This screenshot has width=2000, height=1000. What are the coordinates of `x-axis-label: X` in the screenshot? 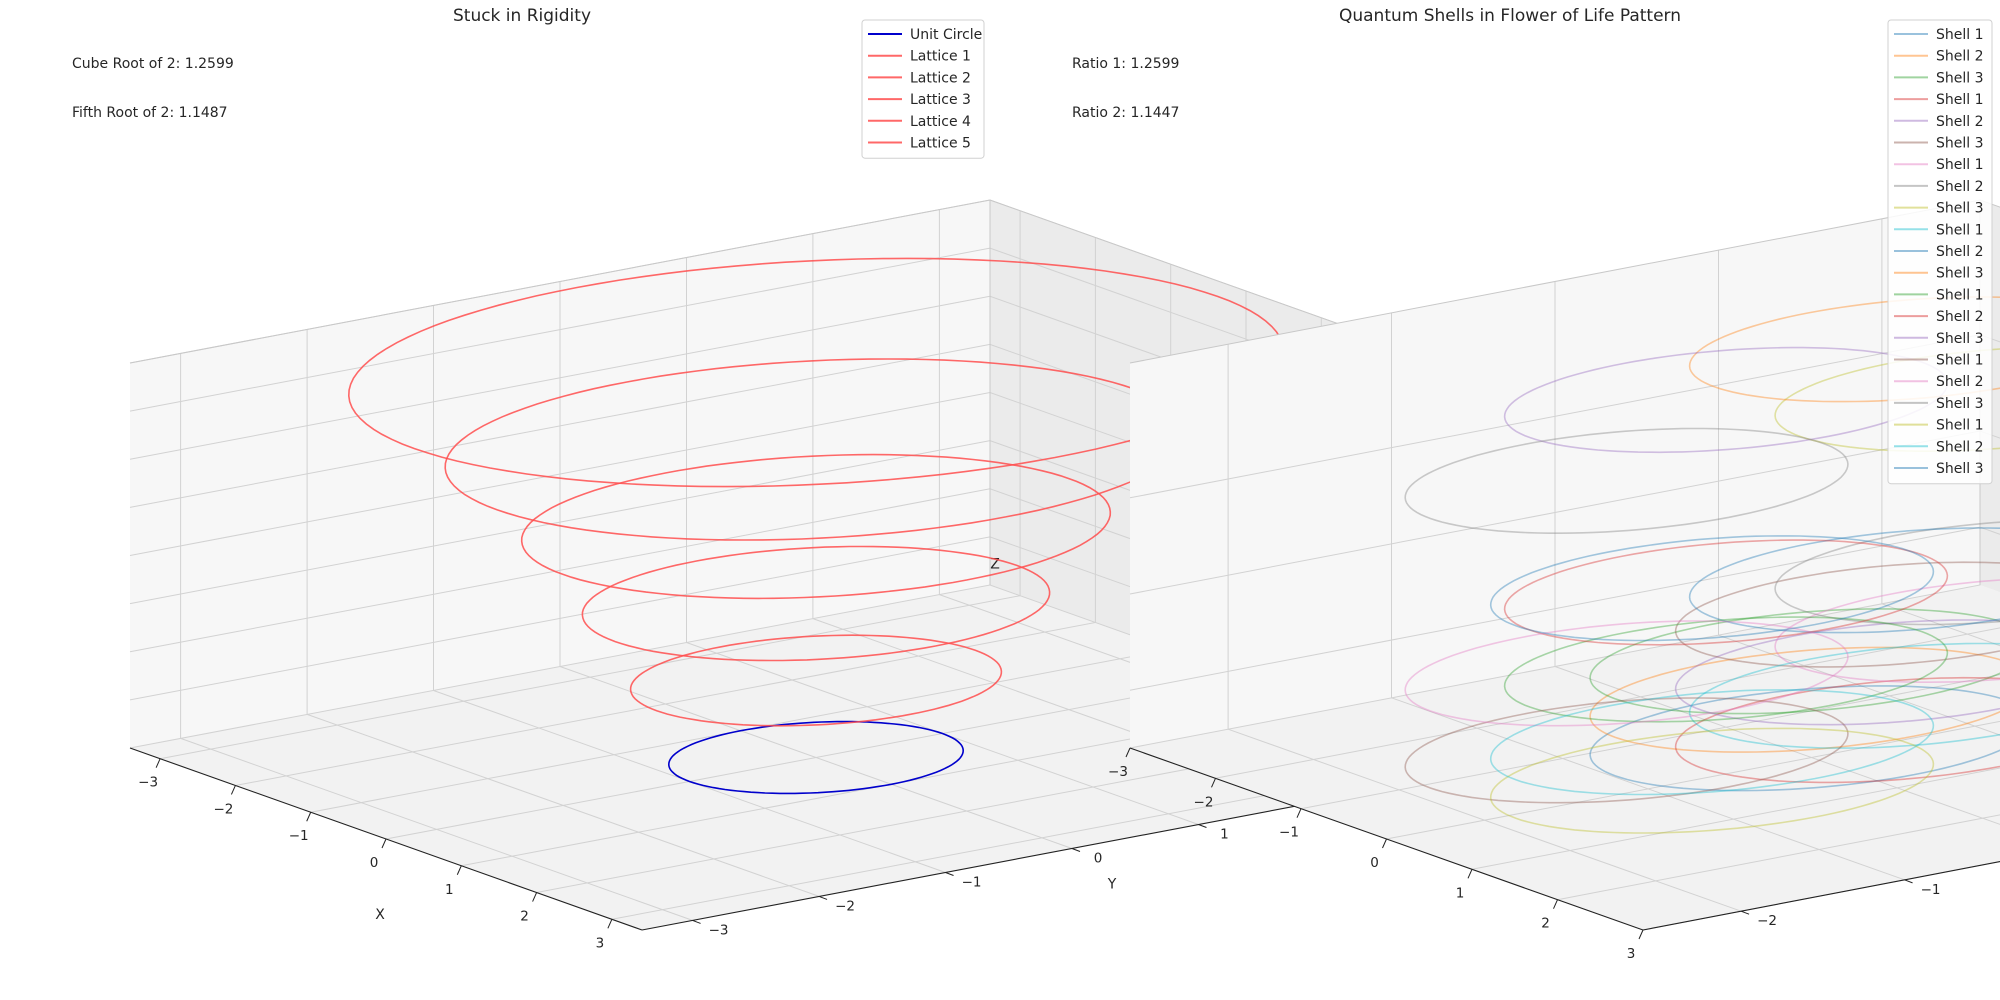 It's located at (380, 915).